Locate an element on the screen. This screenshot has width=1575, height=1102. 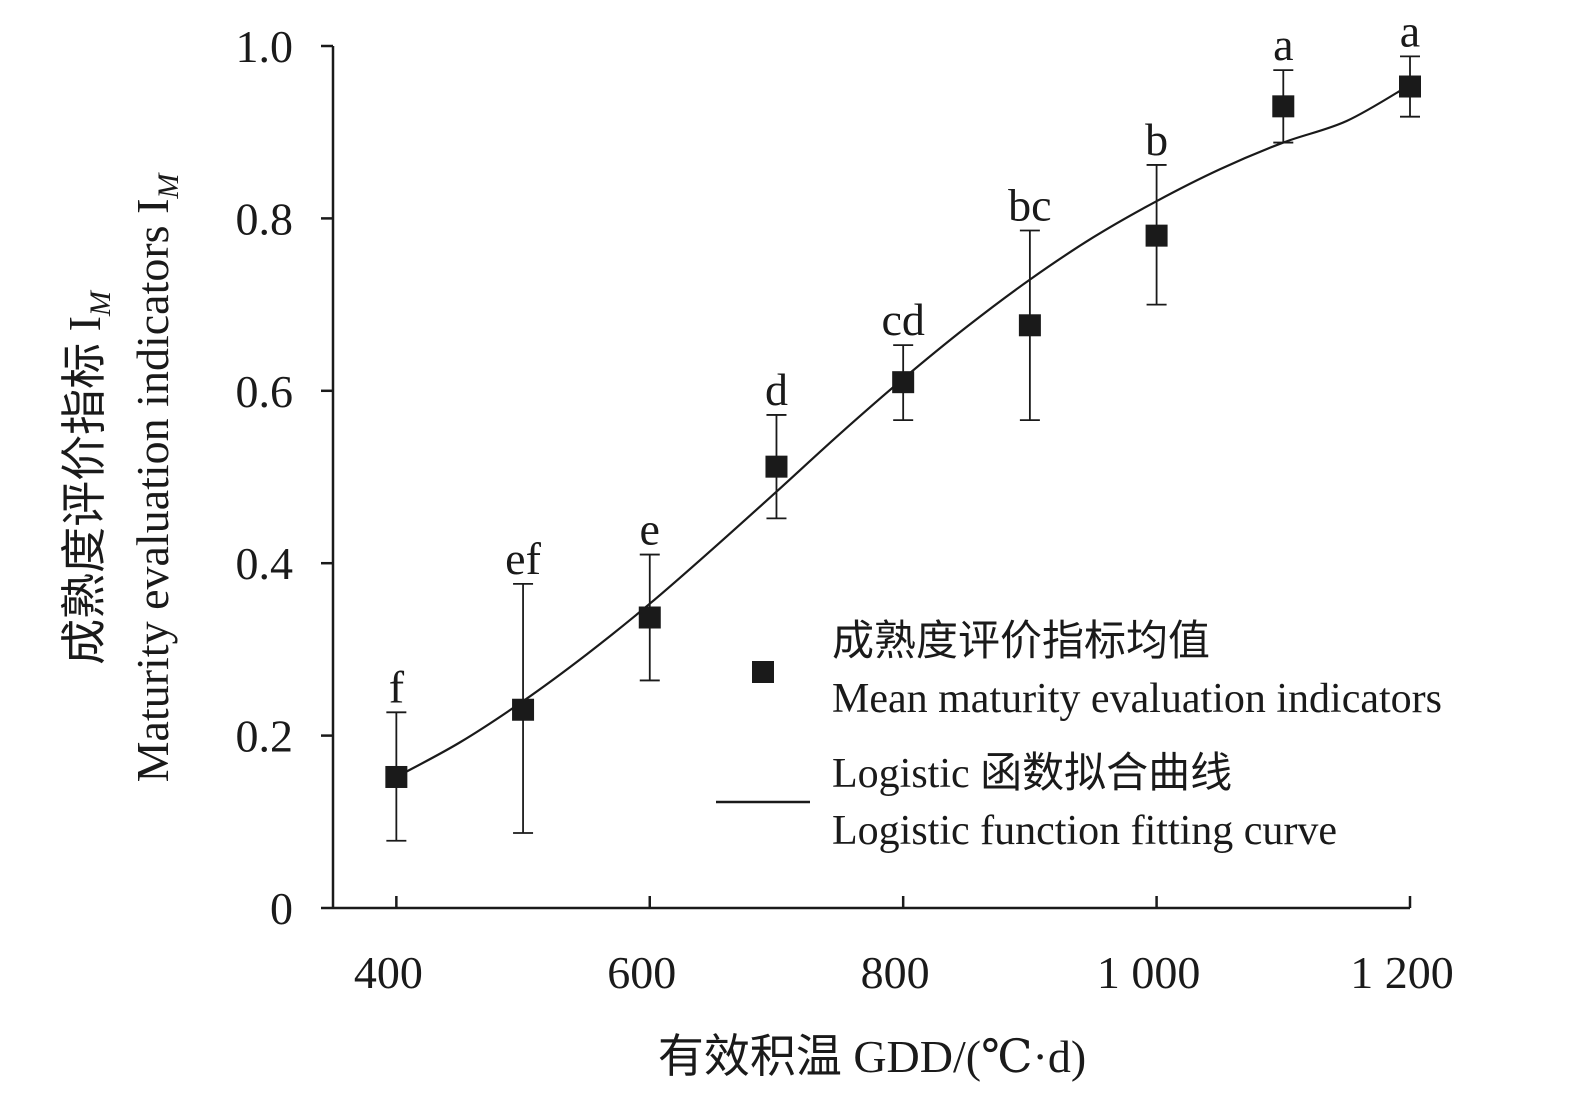
significance-label-4: cd is located at coordinates (902, 319).